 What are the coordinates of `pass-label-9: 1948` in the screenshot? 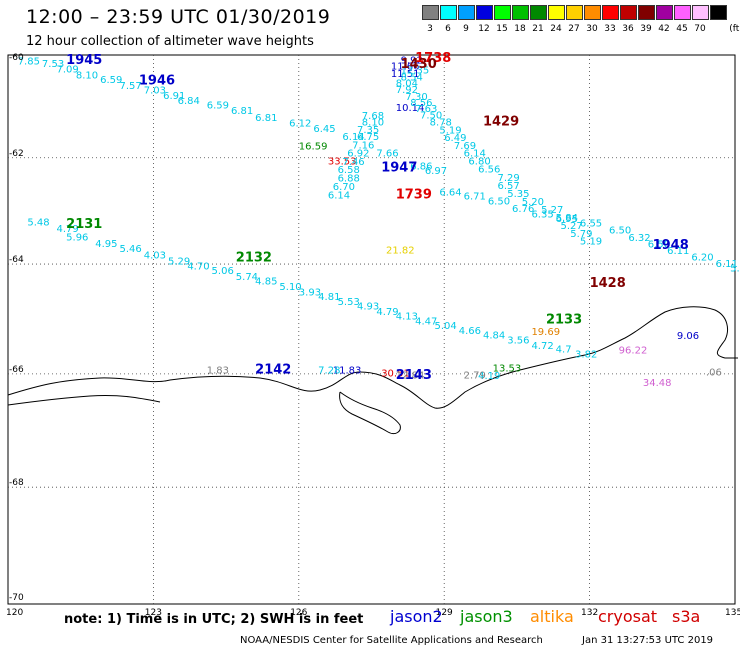 It's located at (671, 245).